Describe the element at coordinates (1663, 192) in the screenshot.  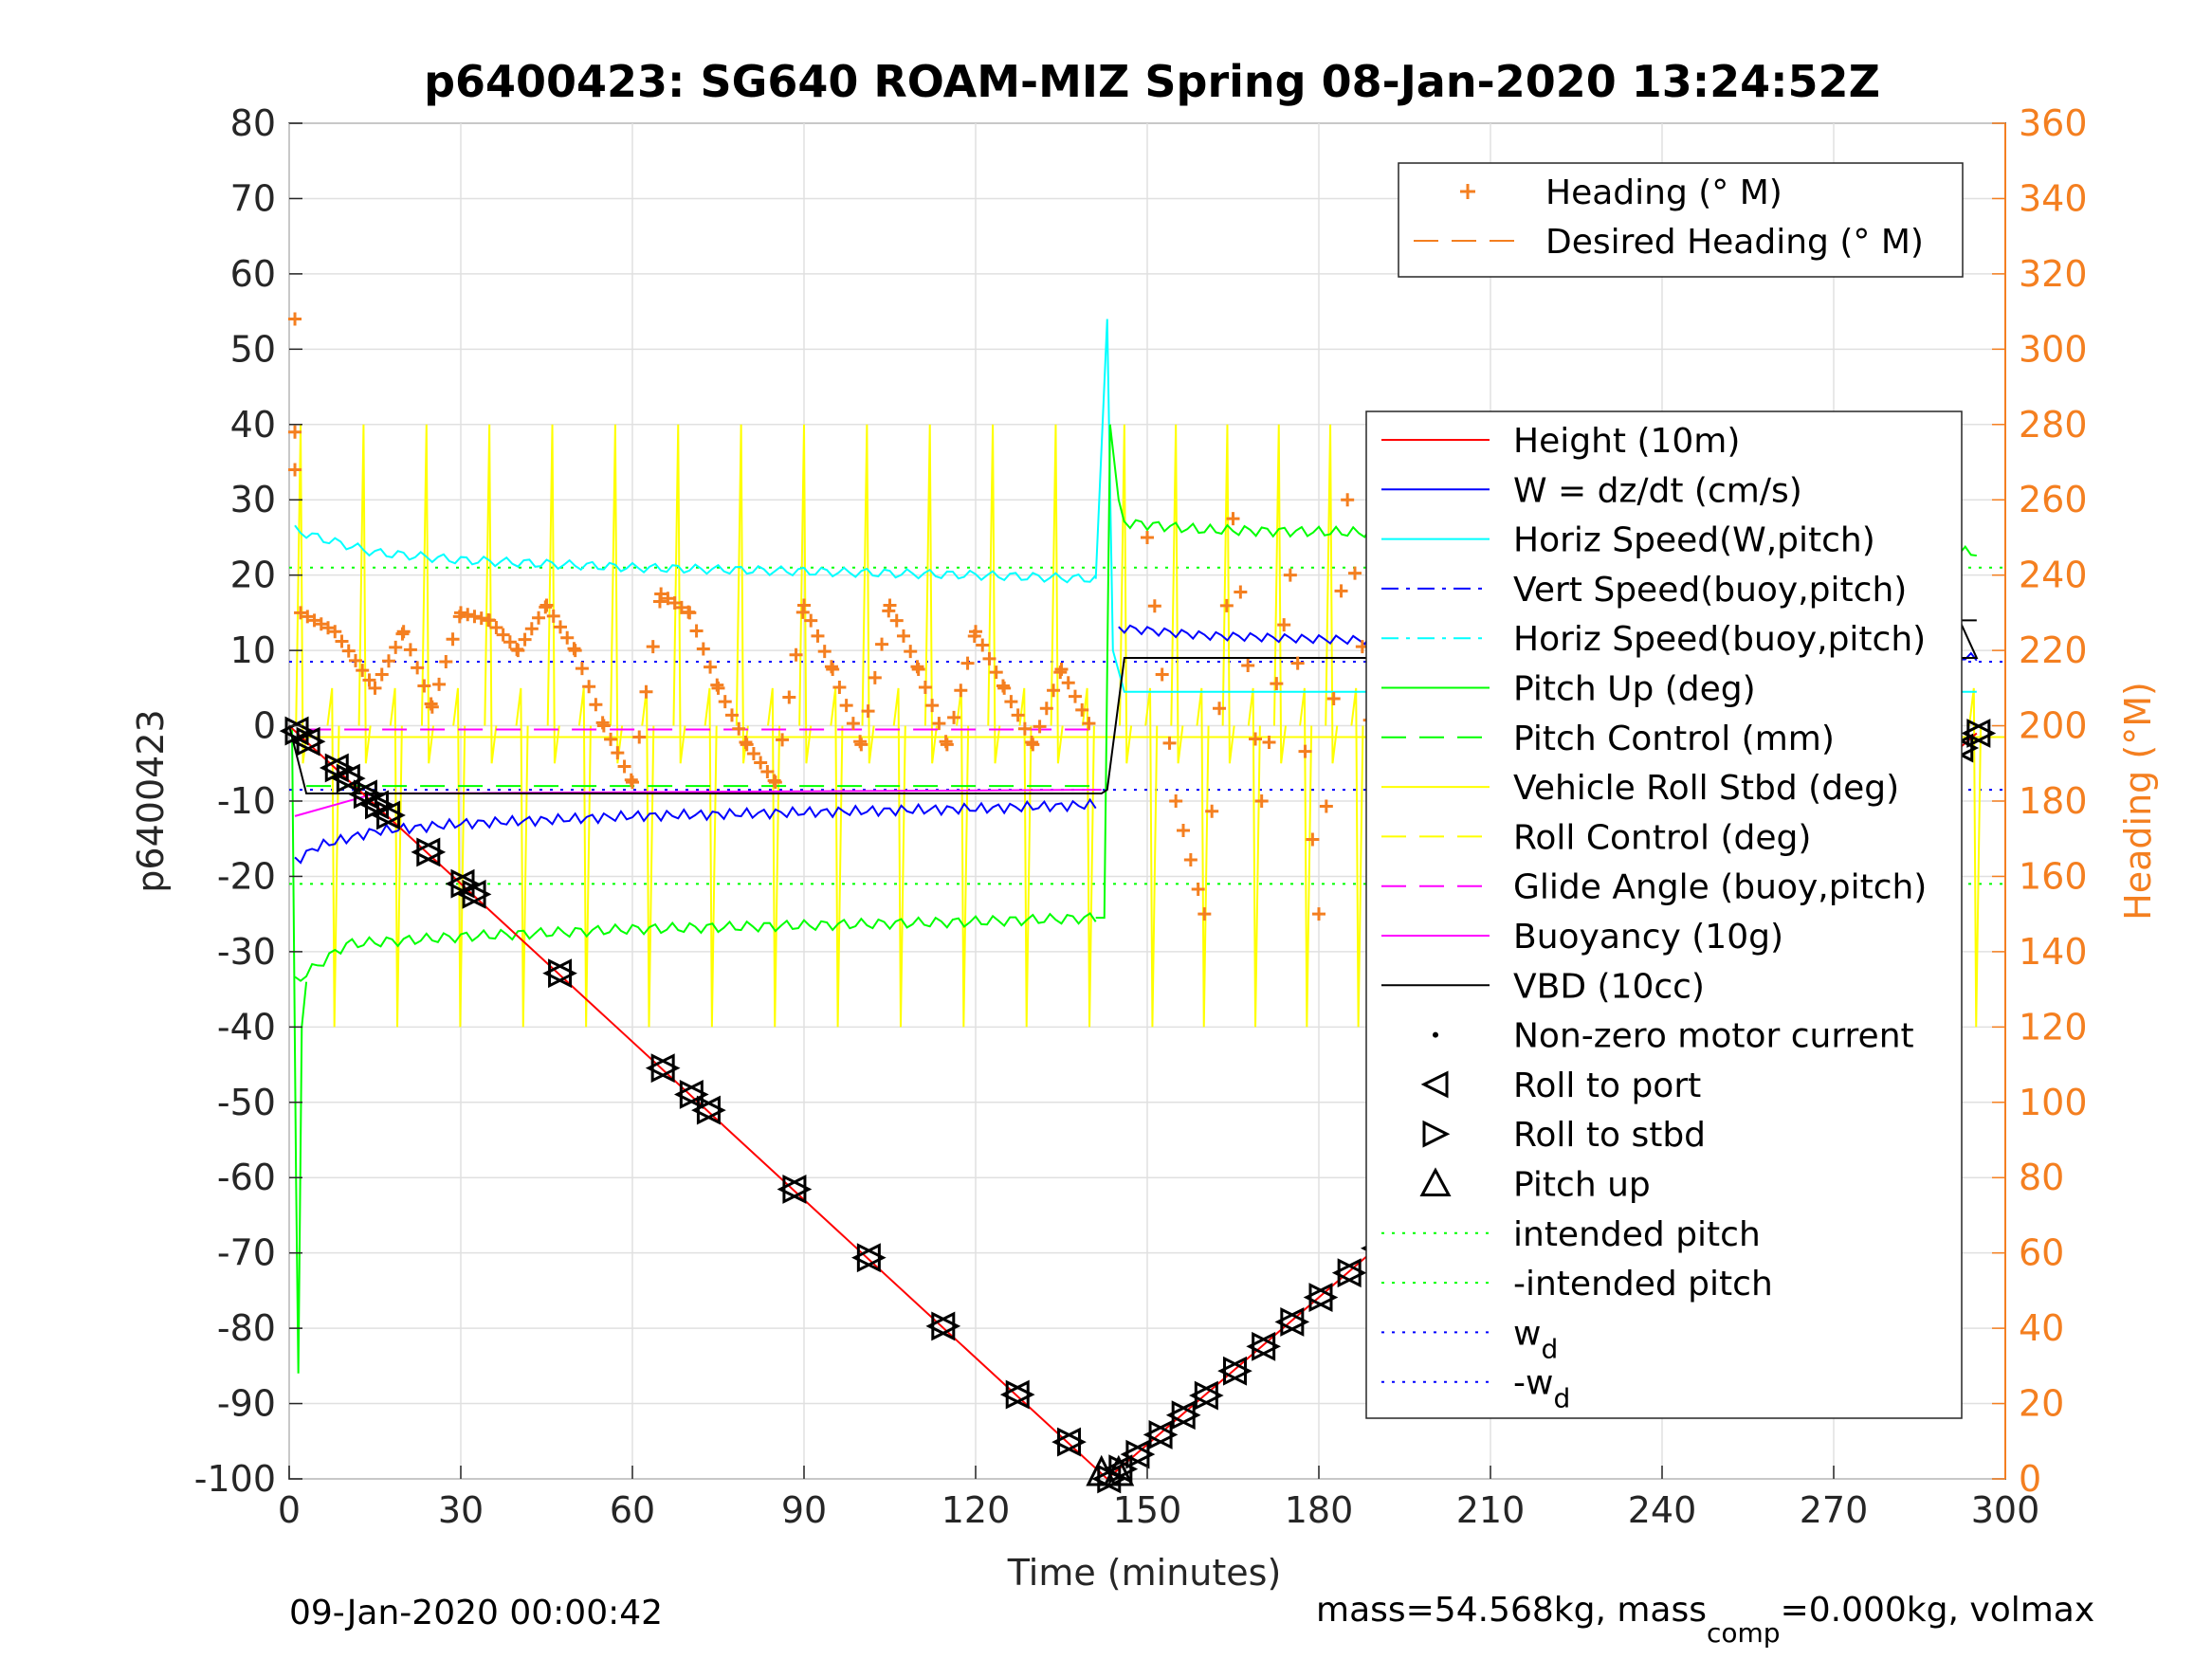
I see `legend-heading-label: Heading (° M)` at that location.